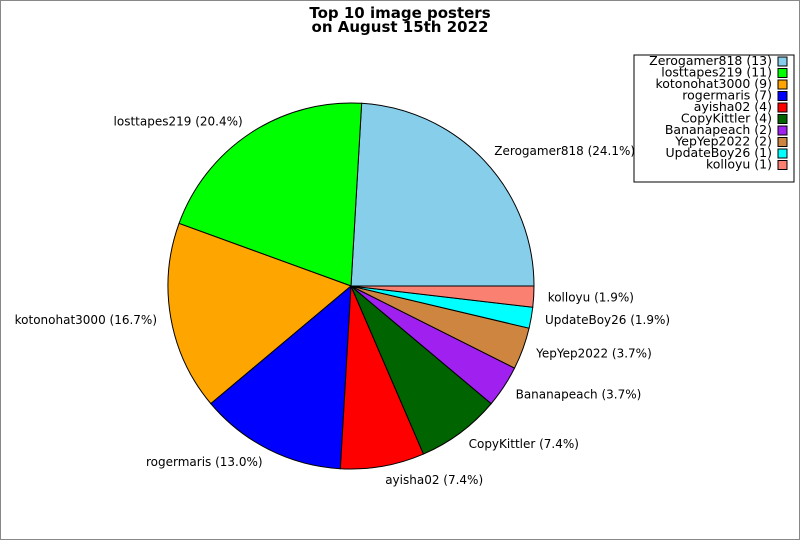 The height and width of the screenshot is (540, 800). I want to click on legend-frame, so click(714, 118).